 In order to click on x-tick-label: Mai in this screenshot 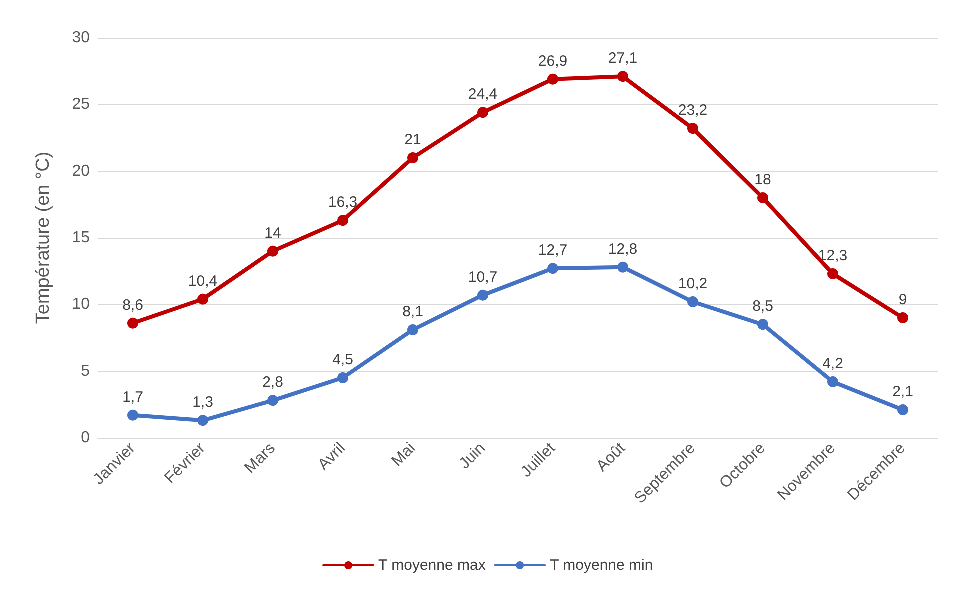, I will do `click(404, 455)`.